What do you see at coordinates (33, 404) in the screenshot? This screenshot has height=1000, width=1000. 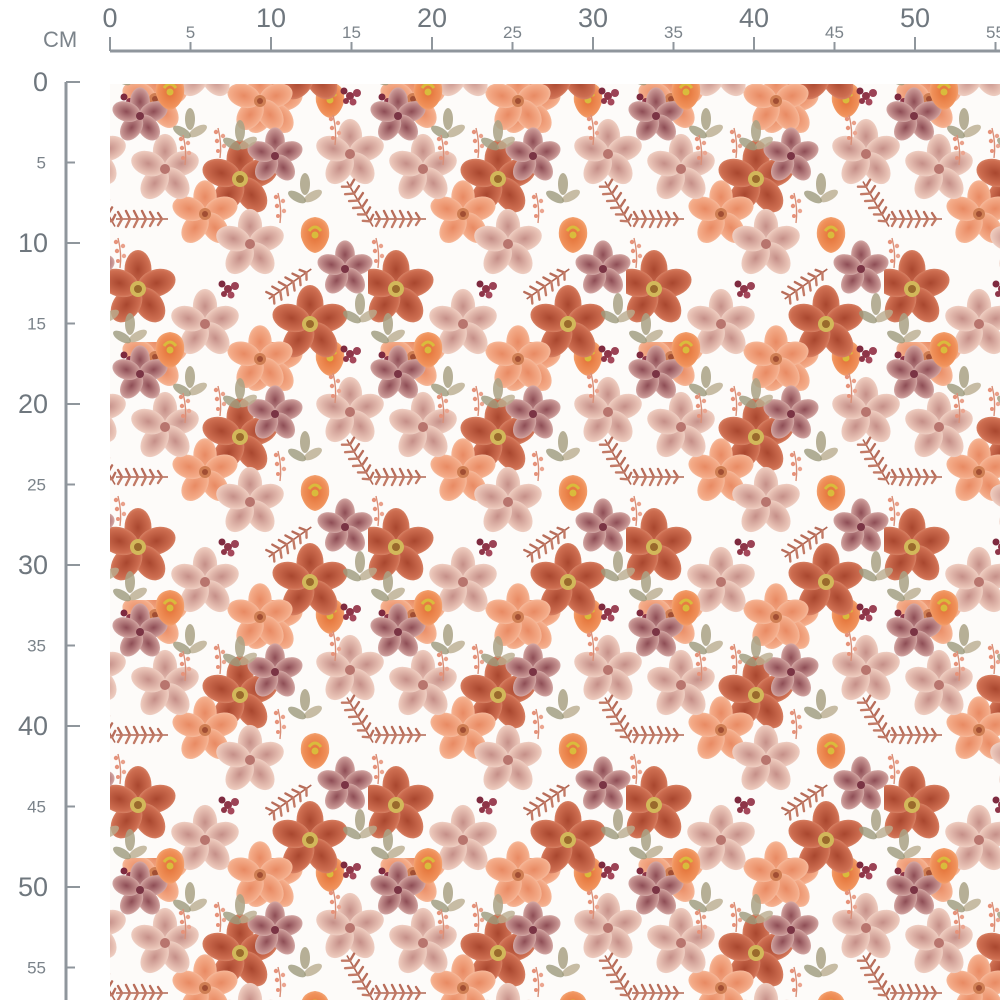 I see `vertical-tick-label: 20` at bounding box center [33, 404].